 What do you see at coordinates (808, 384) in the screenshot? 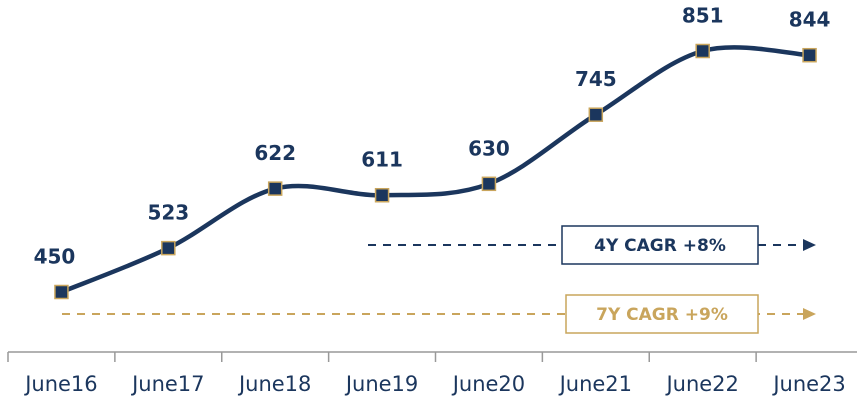
I see `x-tick-label: June23` at bounding box center [808, 384].